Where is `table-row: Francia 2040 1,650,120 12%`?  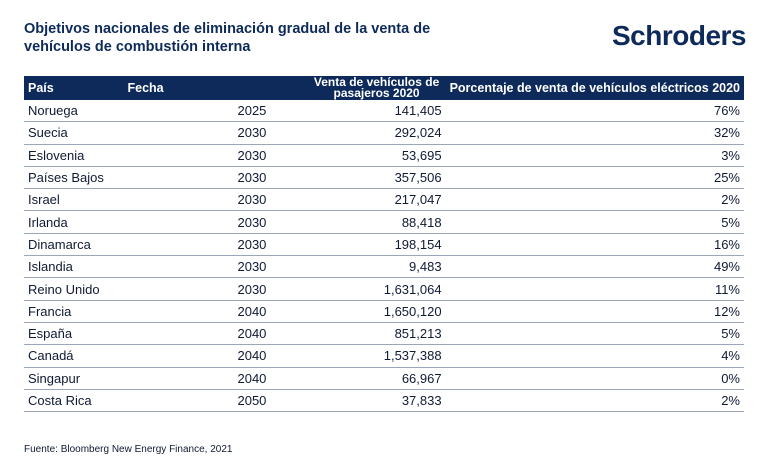
table-row: Francia 2040 1,650,120 12% is located at coordinates (384, 311).